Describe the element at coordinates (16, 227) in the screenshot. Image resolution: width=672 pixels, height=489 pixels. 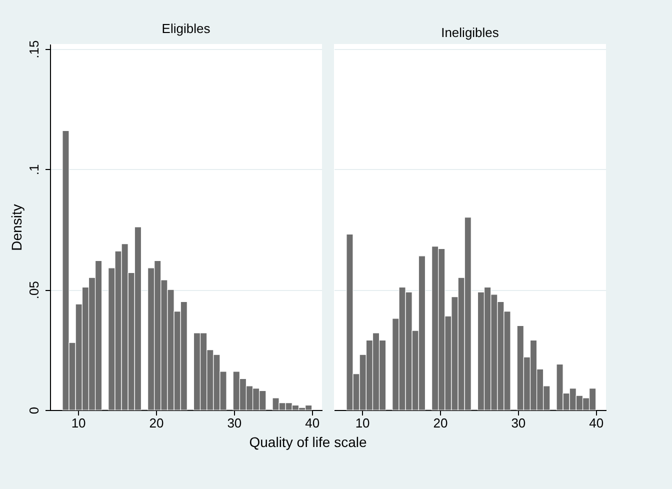
I see `y-axis-title: Density` at that location.